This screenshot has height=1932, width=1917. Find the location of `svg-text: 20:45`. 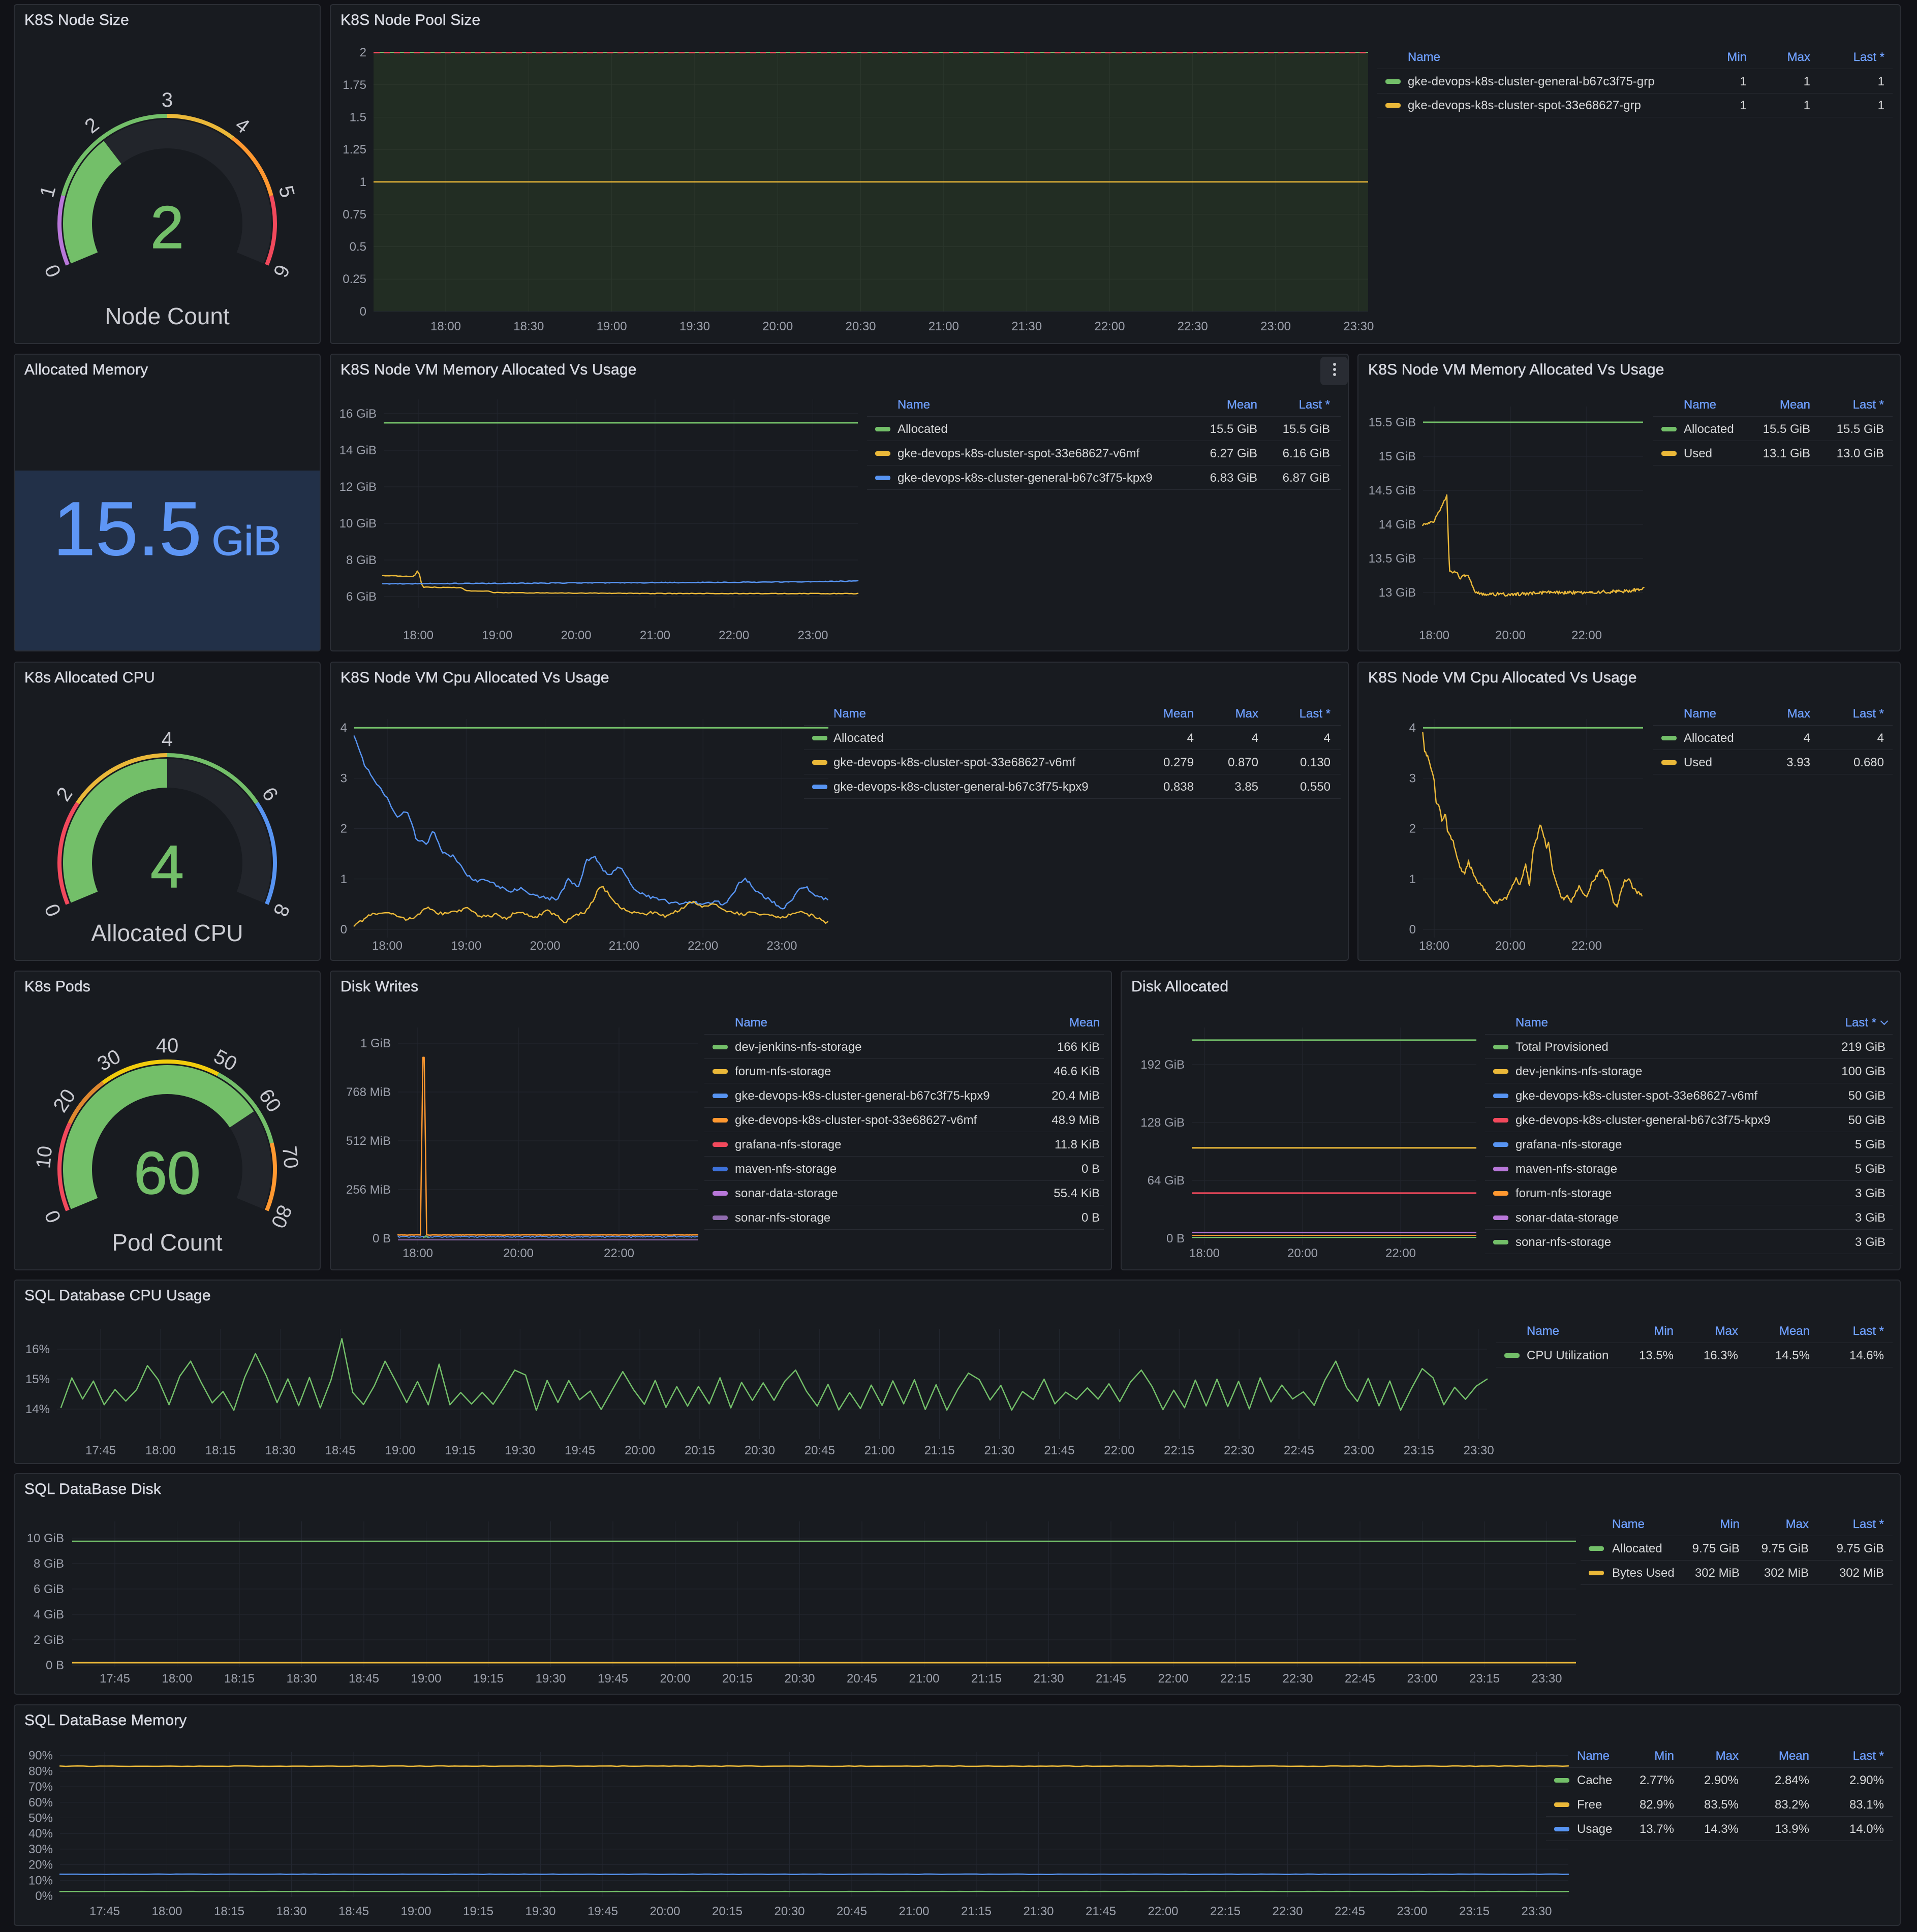

svg-text: 20:45 is located at coordinates (820, 1450).